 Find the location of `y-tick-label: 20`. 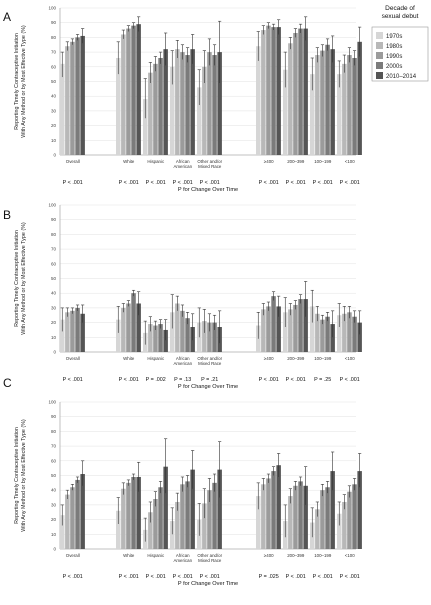

y-tick-label: 20 is located at coordinates (54, 519).